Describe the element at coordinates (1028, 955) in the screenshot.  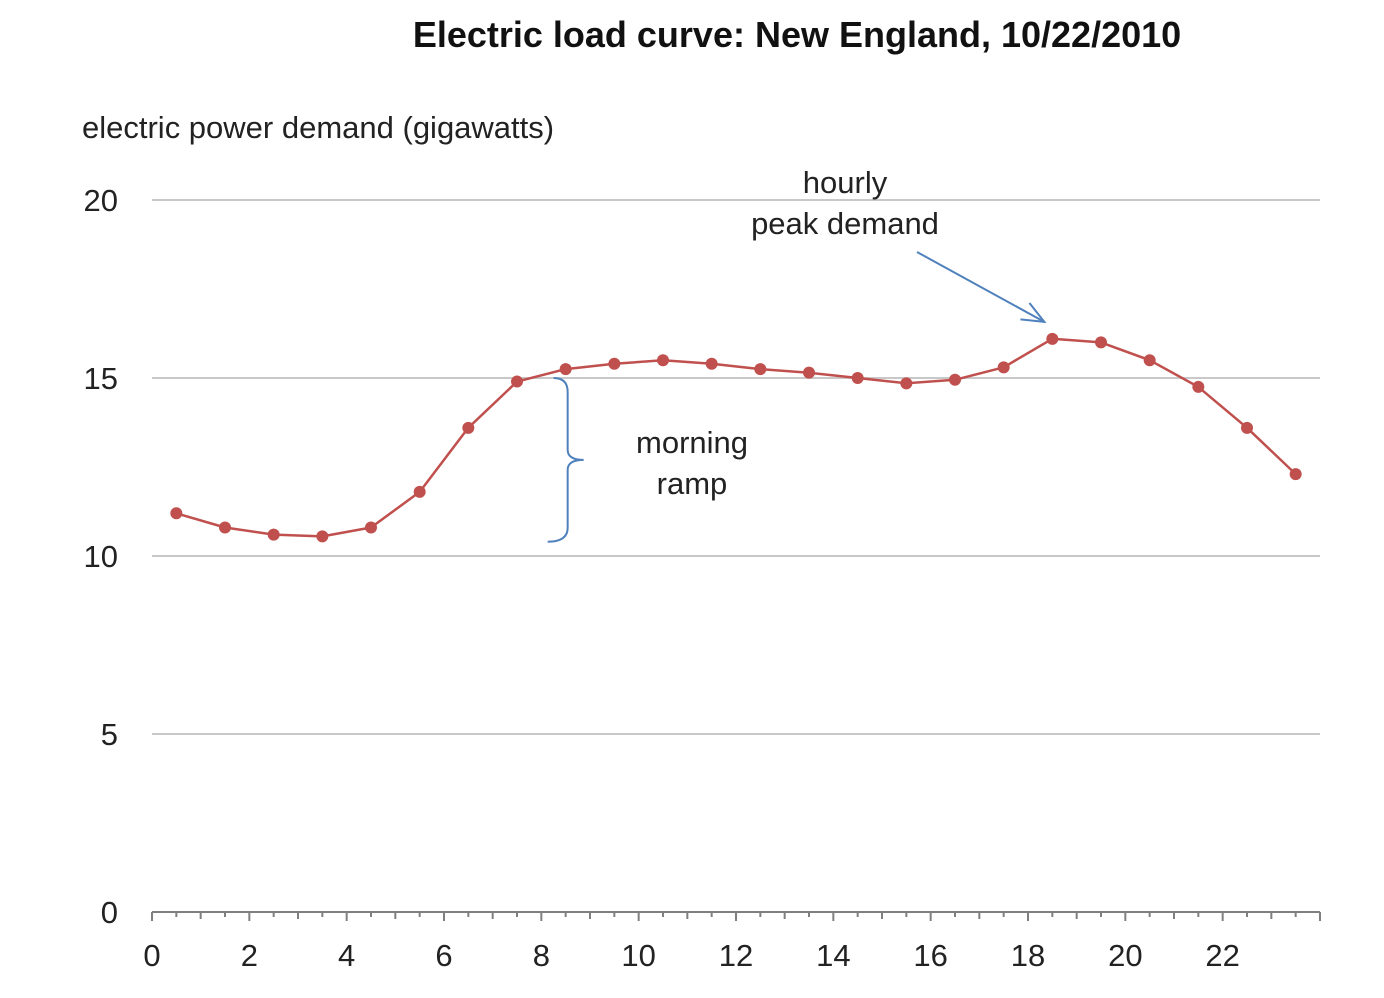
I see `x-tick-label-18: 18` at that location.